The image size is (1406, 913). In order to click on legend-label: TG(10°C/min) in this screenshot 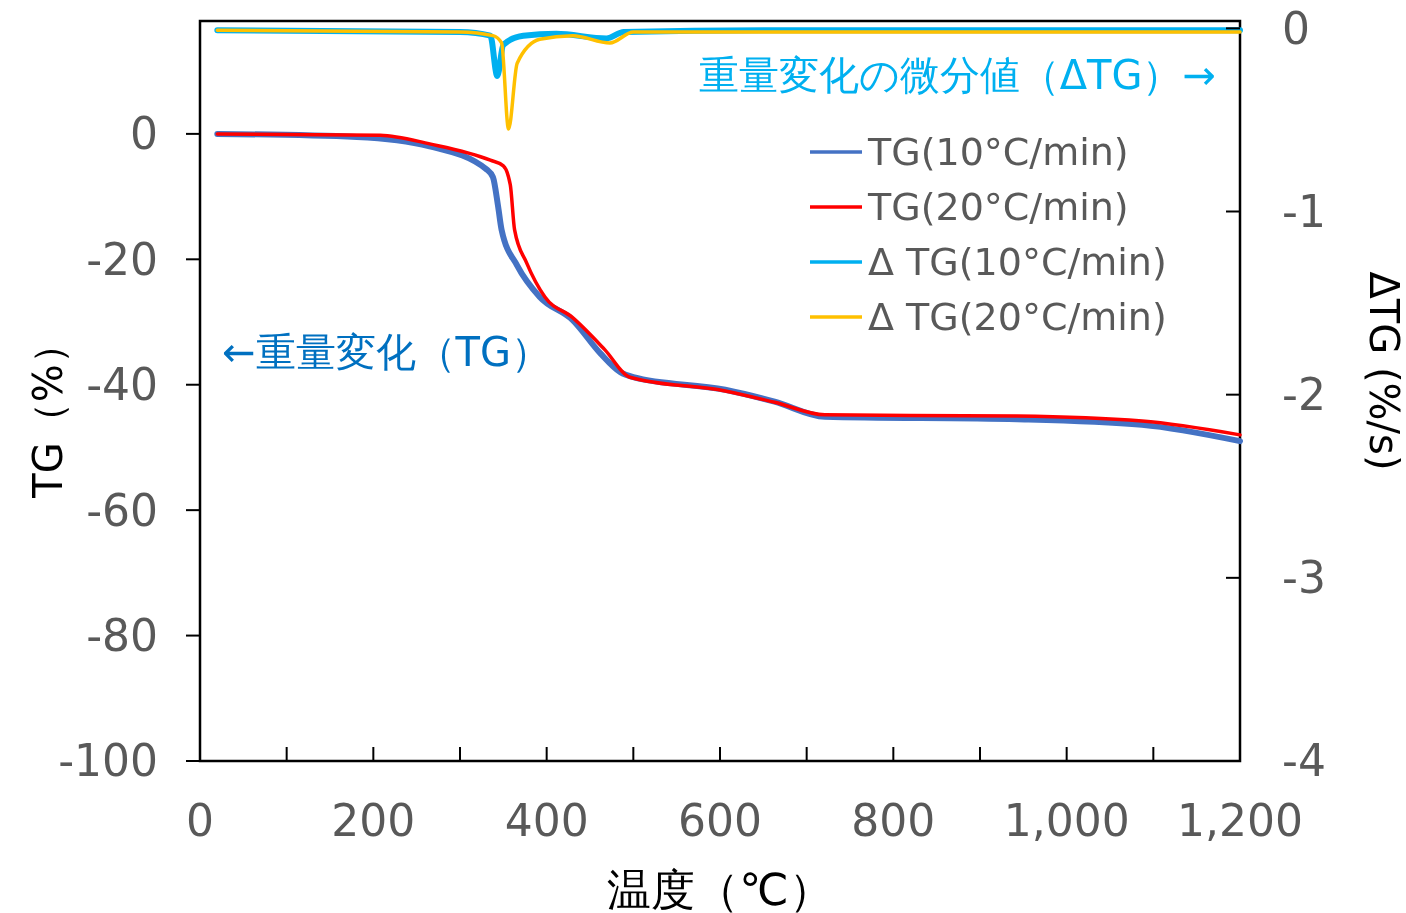, I will do `click(998, 152)`.